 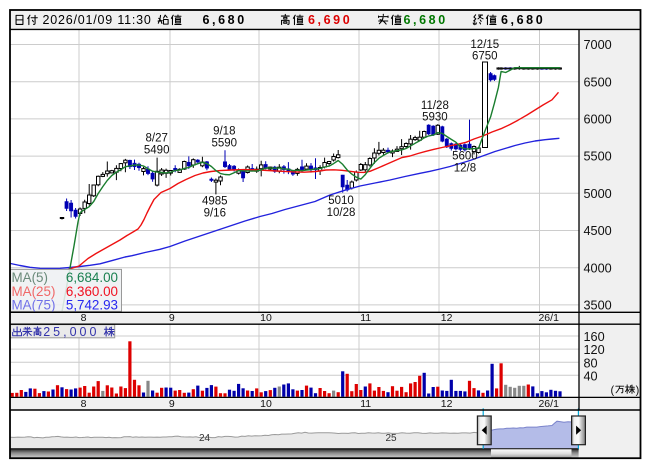 What do you see at coordinates (591, 377) in the screenshot?
I see `svg-text: 40` at bounding box center [591, 377].